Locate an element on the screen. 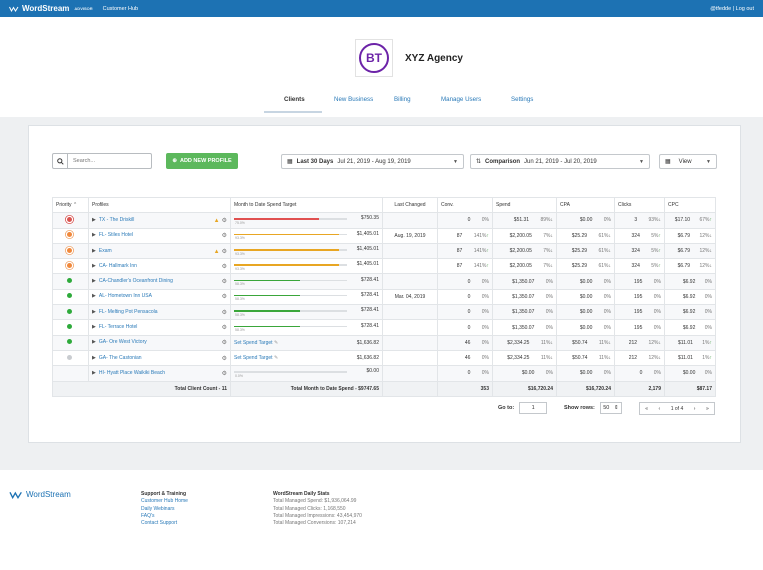 The width and height of the screenshot is (763, 570). prev-page-icon: ‹ is located at coordinates (659, 408).